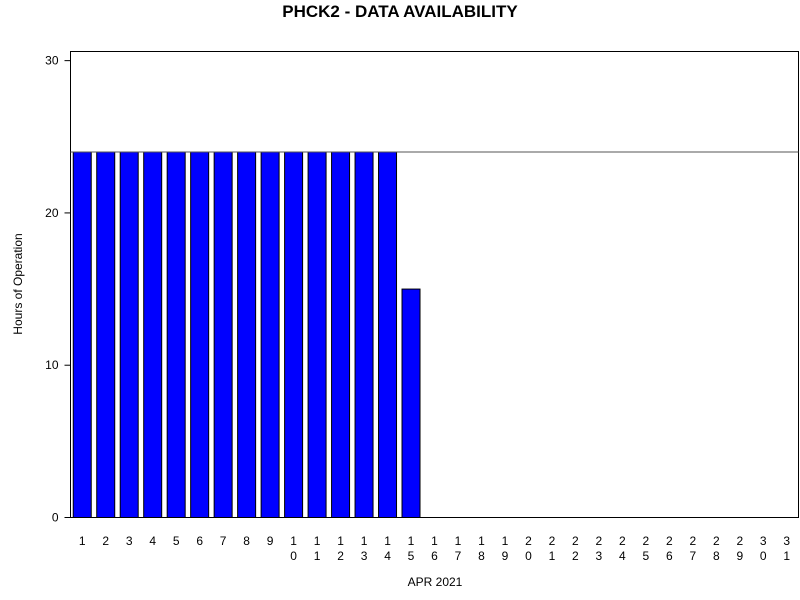  What do you see at coordinates (106, 541) in the screenshot?
I see `x-tick-label: 2` at bounding box center [106, 541].